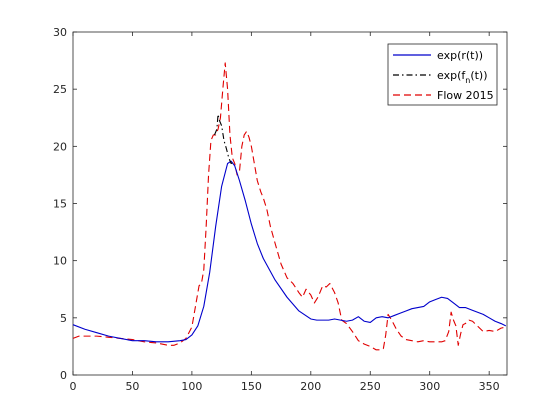  What do you see at coordinates (451, 75) in the screenshot?
I see `legend-label-exp-fn-main: exp(f` at bounding box center [451, 75].